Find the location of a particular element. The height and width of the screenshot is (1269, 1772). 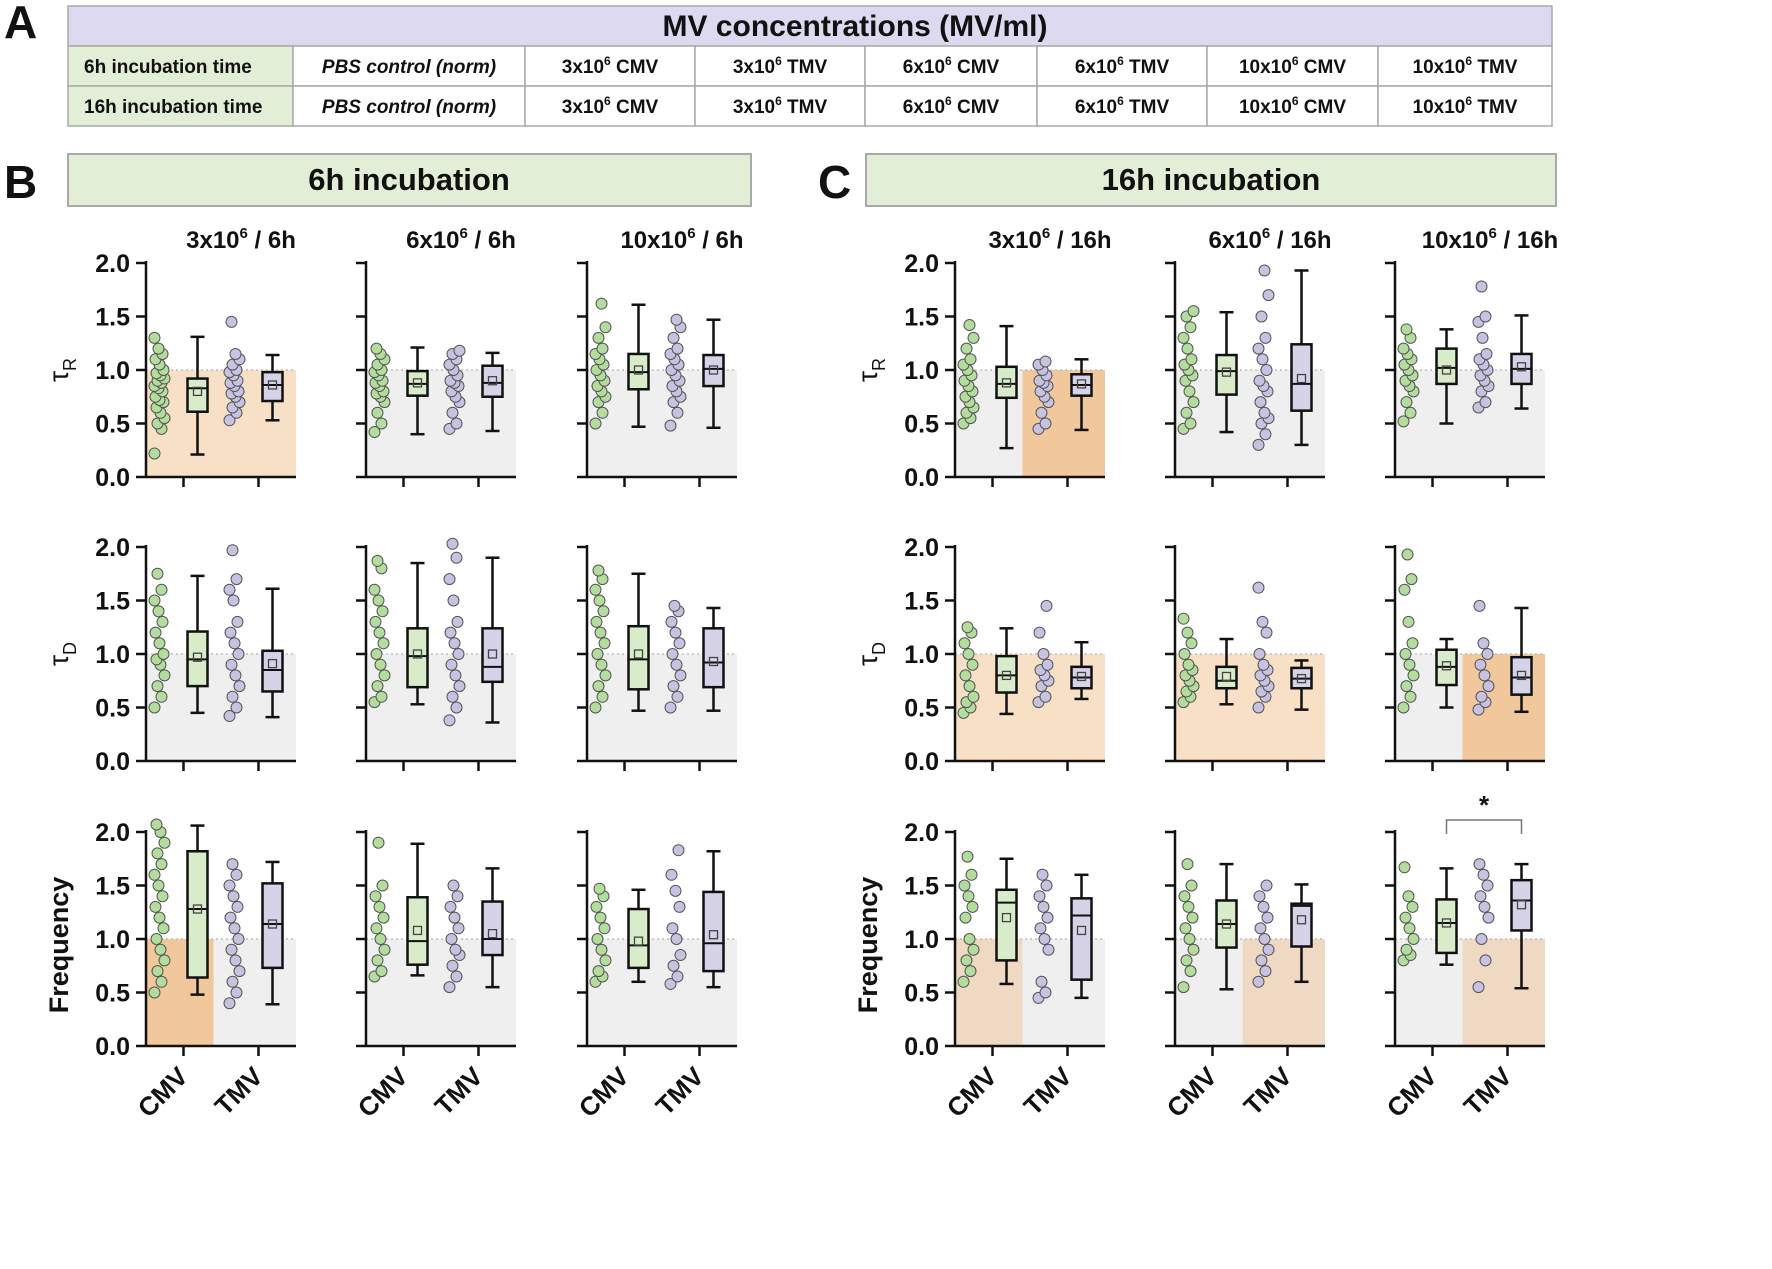

concentration-label: 6x106 TMV is located at coordinates (1122, 66).